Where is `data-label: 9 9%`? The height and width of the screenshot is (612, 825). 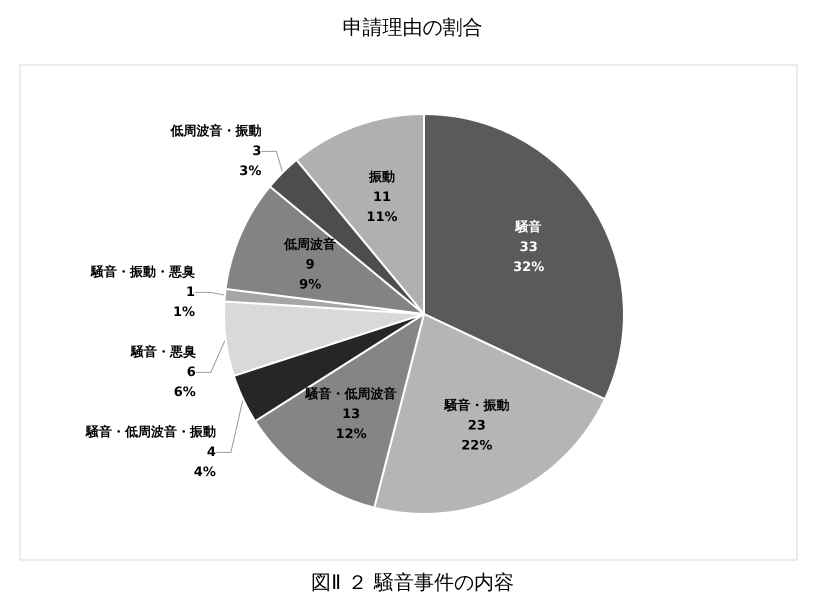
data-label: 9 9% is located at coordinates (310, 274).